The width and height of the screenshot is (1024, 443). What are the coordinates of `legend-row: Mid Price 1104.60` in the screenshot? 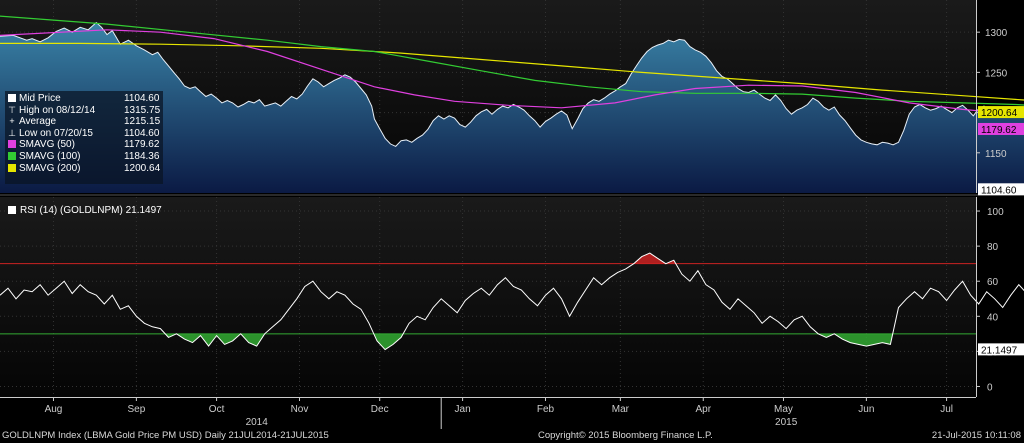 It's located at (85, 99).